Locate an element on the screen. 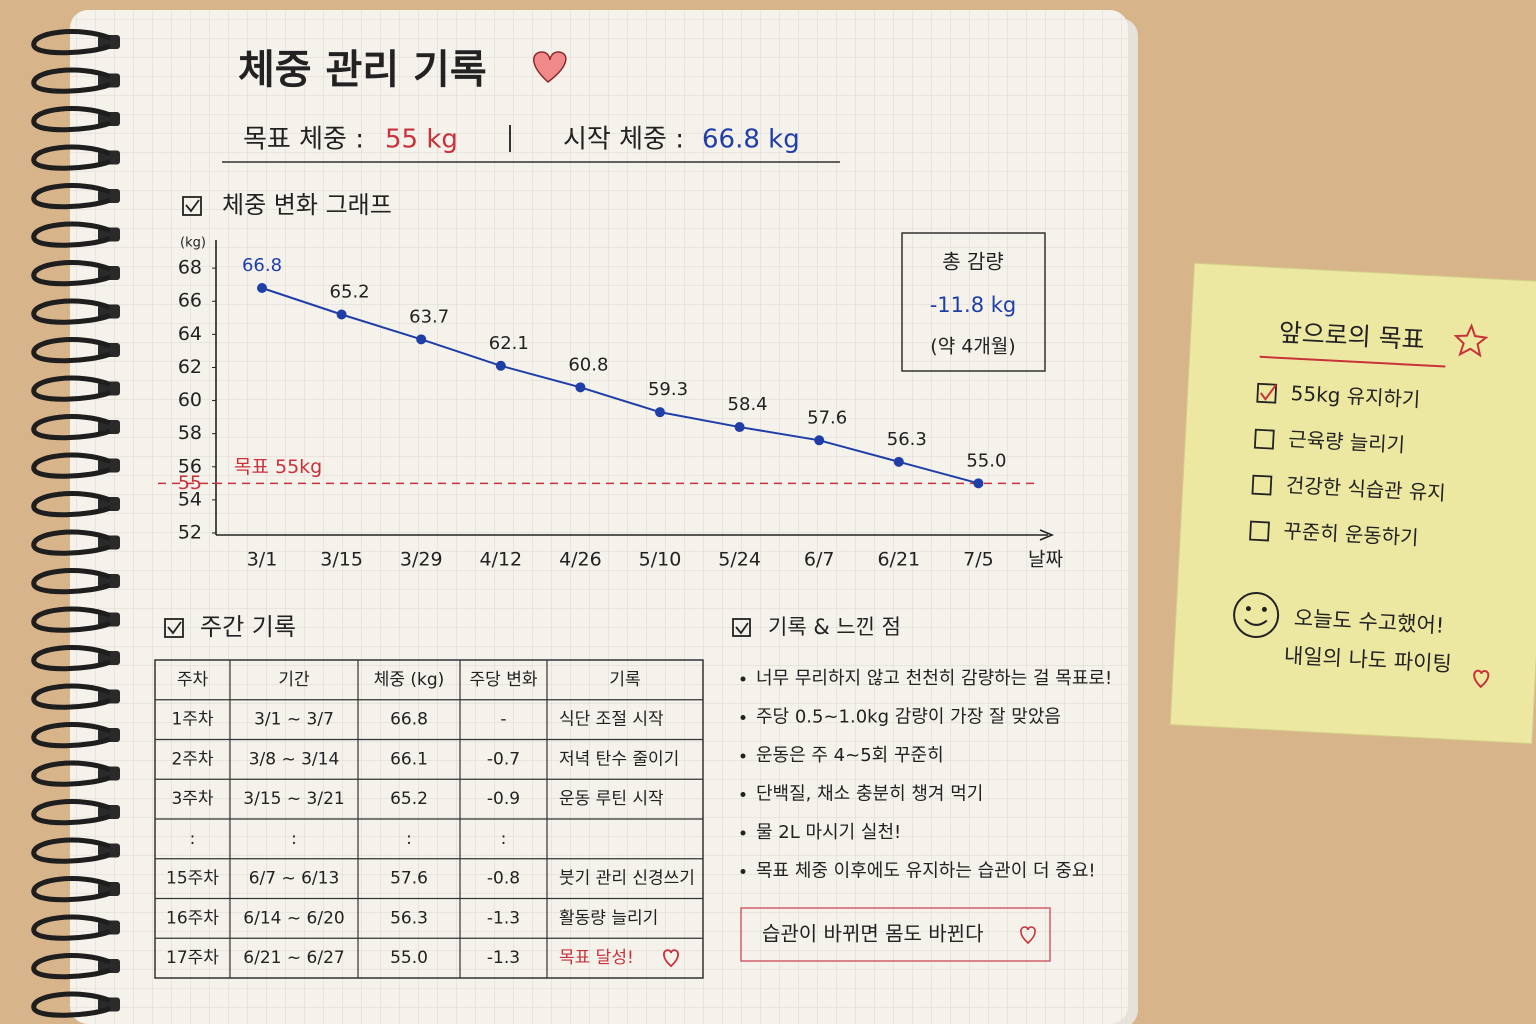 The width and height of the screenshot is (1536, 1024). table-cell: 3주차 is located at coordinates (192, 799).